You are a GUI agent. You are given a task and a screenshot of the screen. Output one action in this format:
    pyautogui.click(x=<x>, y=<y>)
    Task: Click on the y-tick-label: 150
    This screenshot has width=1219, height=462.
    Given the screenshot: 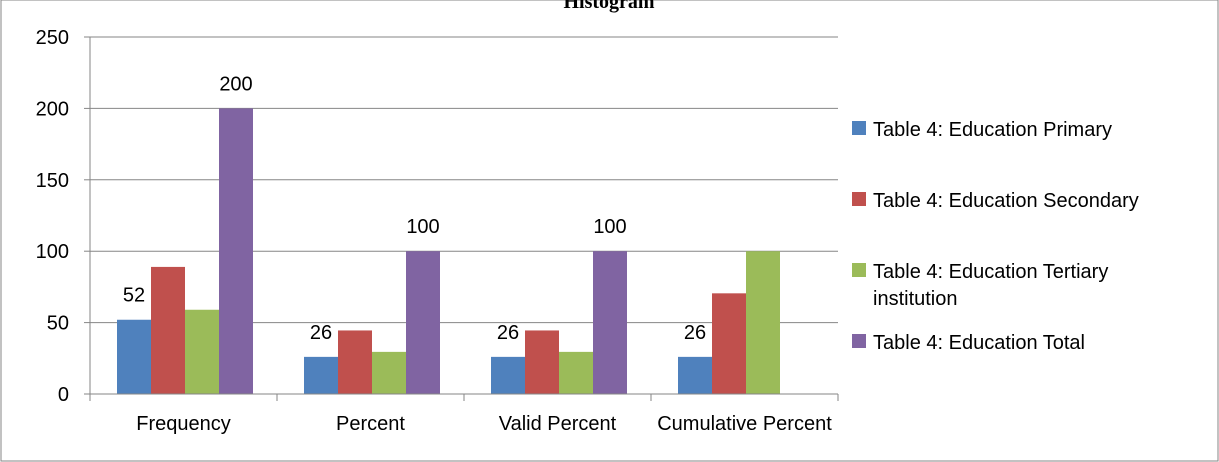 What is the action you would take?
    pyautogui.click(x=52, y=181)
    